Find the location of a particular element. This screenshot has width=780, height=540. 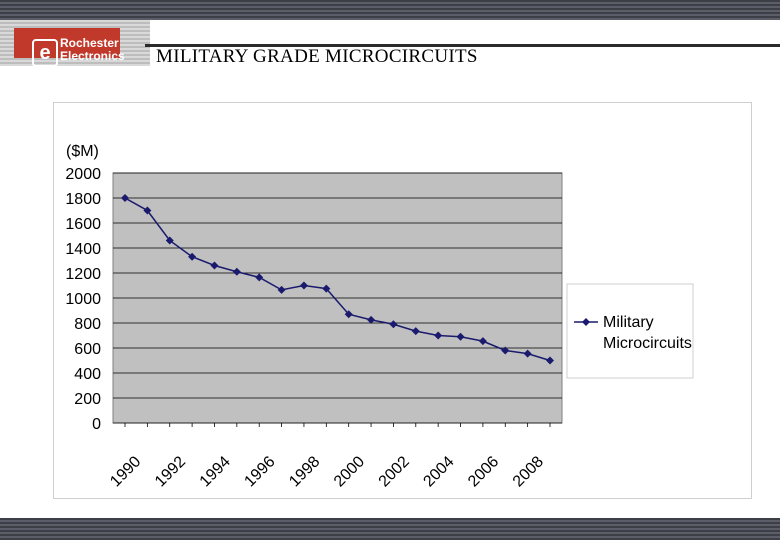

bottom-decorative-bar is located at coordinates (390, 529).